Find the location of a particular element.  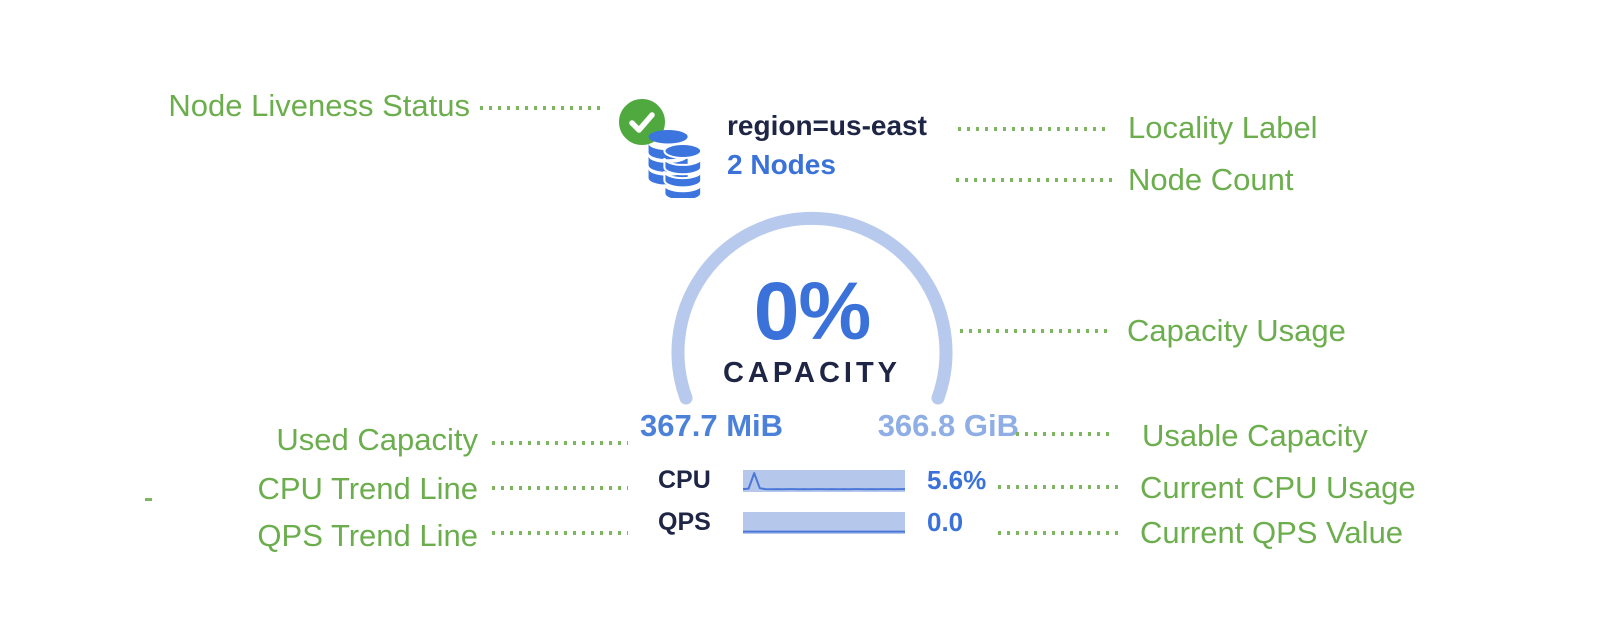

leader-qps-trend-line is located at coordinates (560, 533).